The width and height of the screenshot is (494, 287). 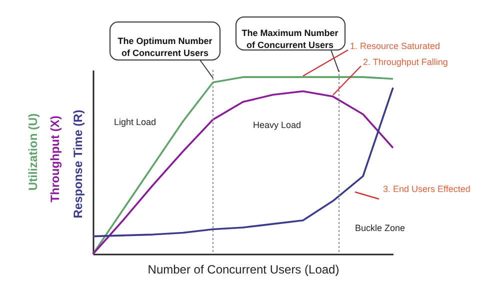 I want to click on annotation: Light Load, so click(x=135, y=122).